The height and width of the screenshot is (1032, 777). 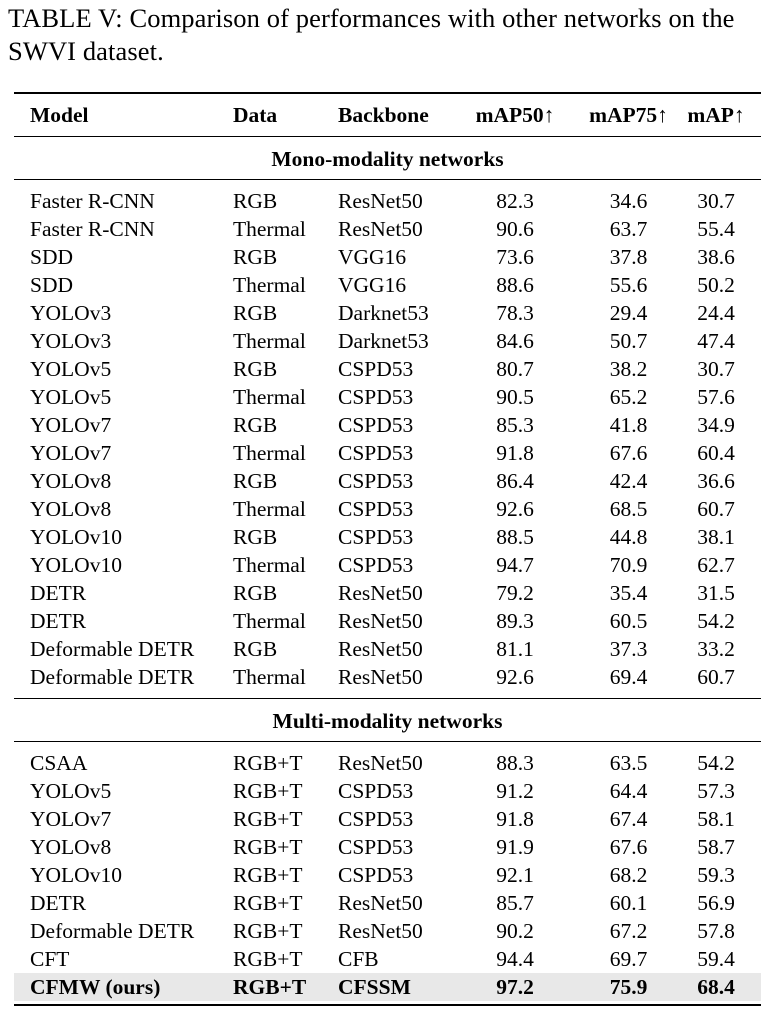 What do you see at coordinates (387, 698) in the screenshot?
I see `section-end-rule` at bounding box center [387, 698].